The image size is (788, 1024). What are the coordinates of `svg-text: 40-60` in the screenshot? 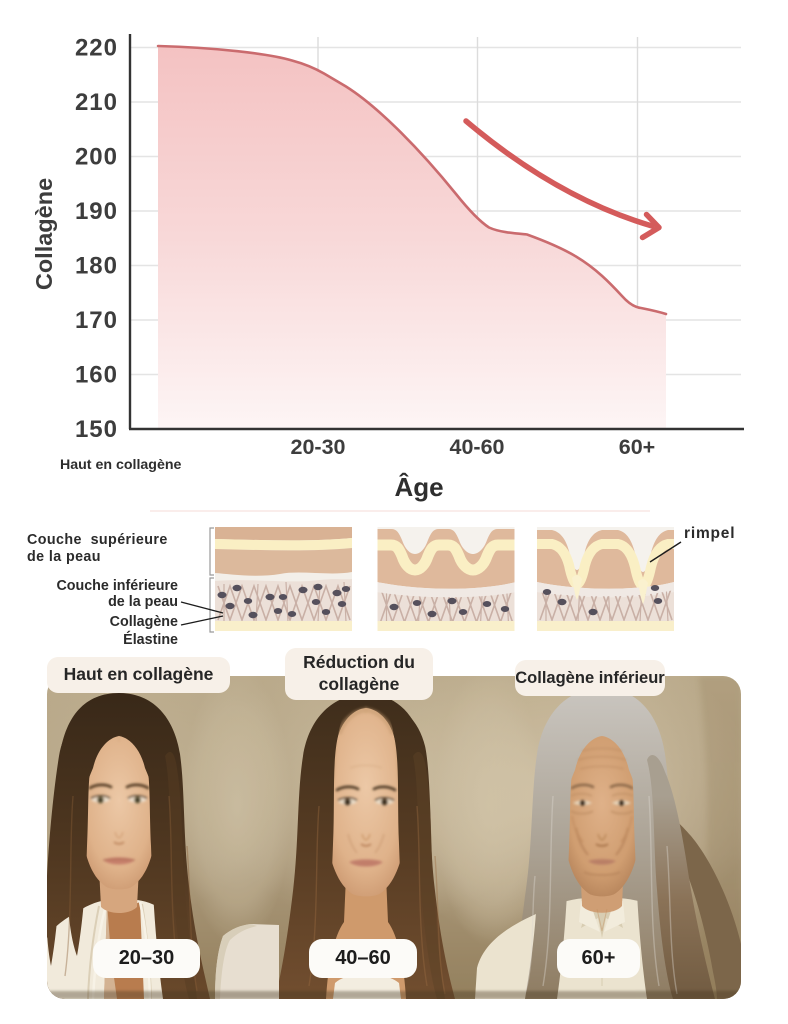 It's located at (477, 447).